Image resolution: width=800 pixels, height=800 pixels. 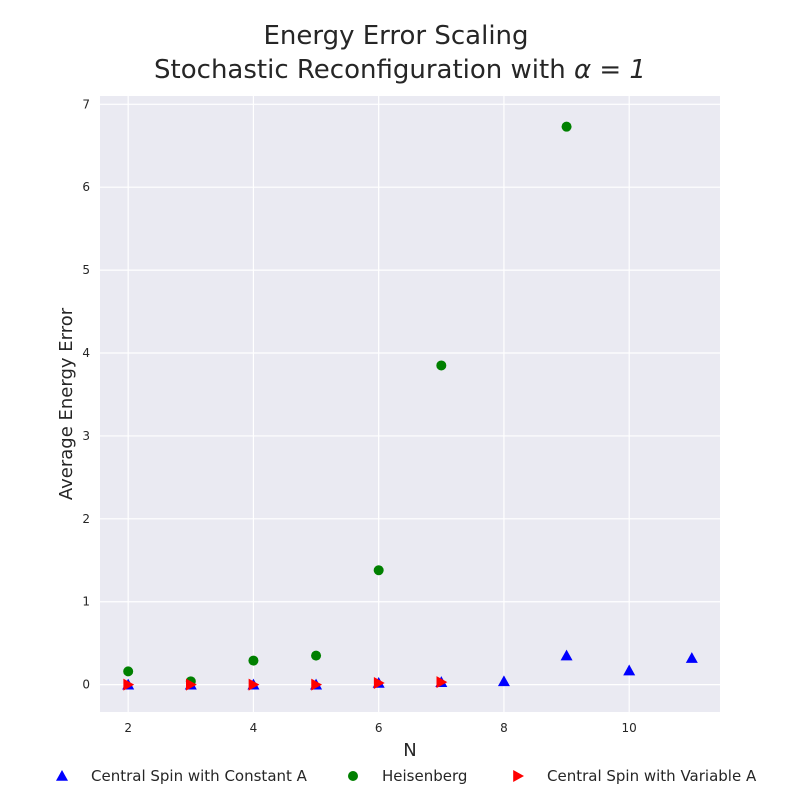 What do you see at coordinates (86, 270) in the screenshot?
I see `y-tick-label: 5` at bounding box center [86, 270].